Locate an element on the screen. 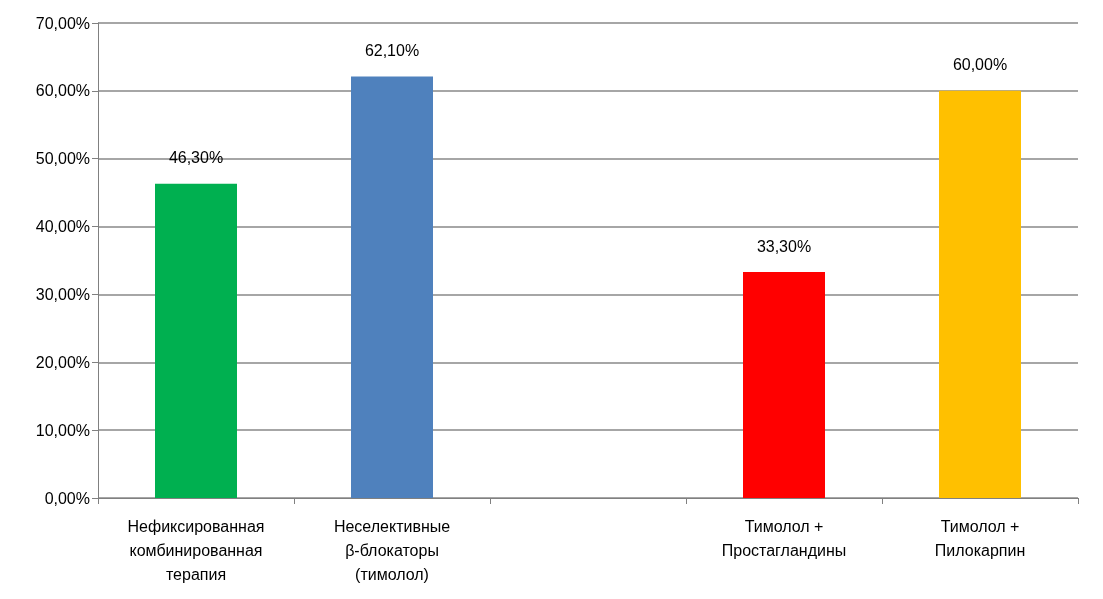 Image resolution: width=1103 pixels, height=599 pixels. y-tick-label: 60,00% is located at coordinates (62, 91).